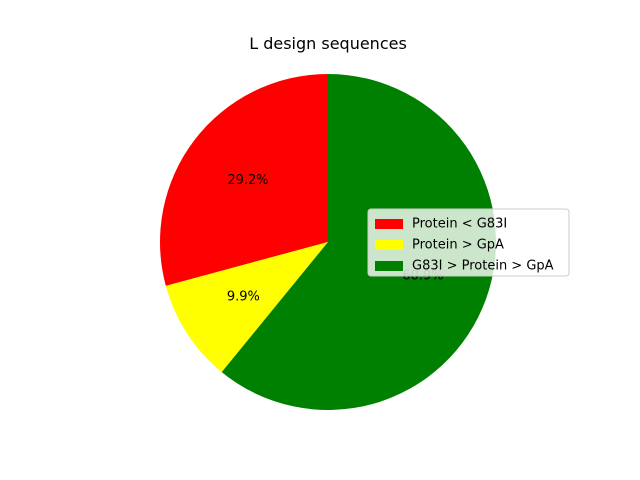  Describe the element at coordinates (483, 266) in the screenshot. I see `legend-label-3: G83I > Protein > GpA` at that location.